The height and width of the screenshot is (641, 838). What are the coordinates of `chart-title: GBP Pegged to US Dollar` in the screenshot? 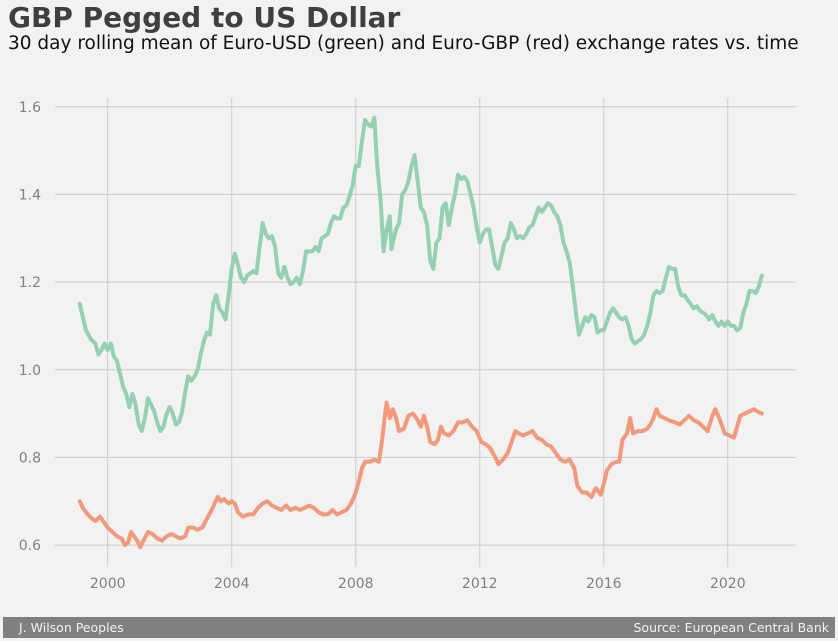 It's located at (204, 17).